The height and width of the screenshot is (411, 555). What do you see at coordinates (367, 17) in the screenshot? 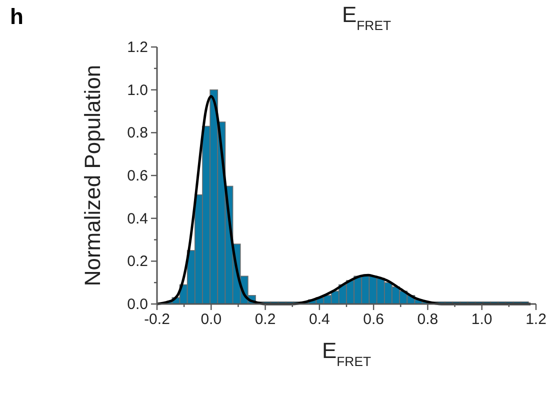
I see `chart-title: E$_{FRET}$` at bounding box center [367, 17].